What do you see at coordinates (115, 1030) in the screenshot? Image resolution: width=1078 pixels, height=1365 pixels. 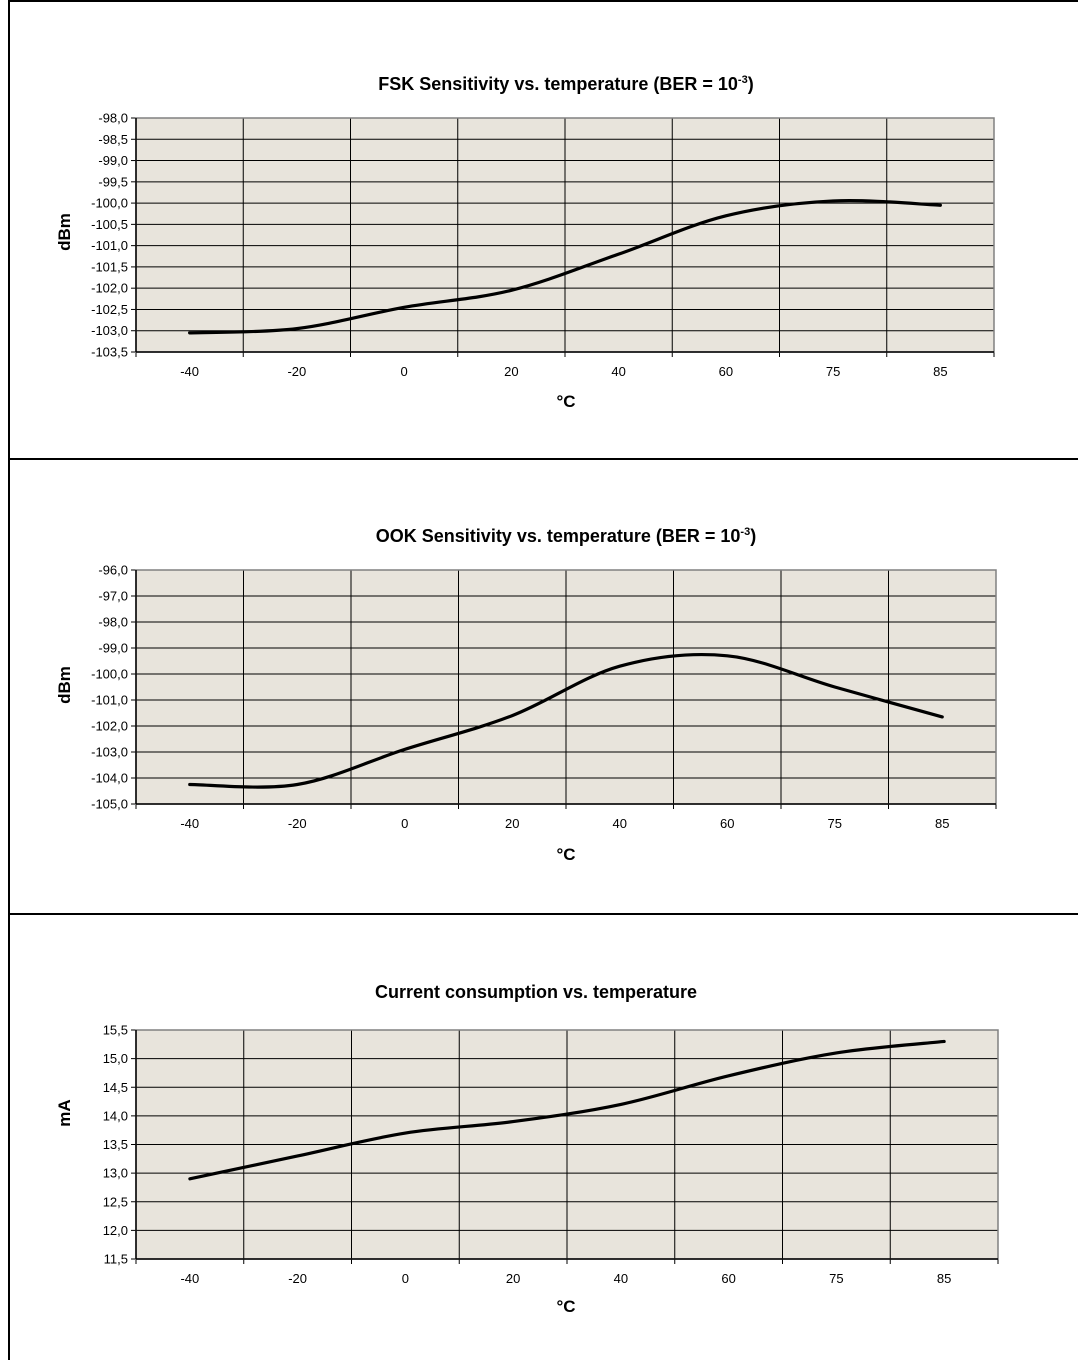 I see `y-tick-label: 15,5` at bounding box center [115, 1030].